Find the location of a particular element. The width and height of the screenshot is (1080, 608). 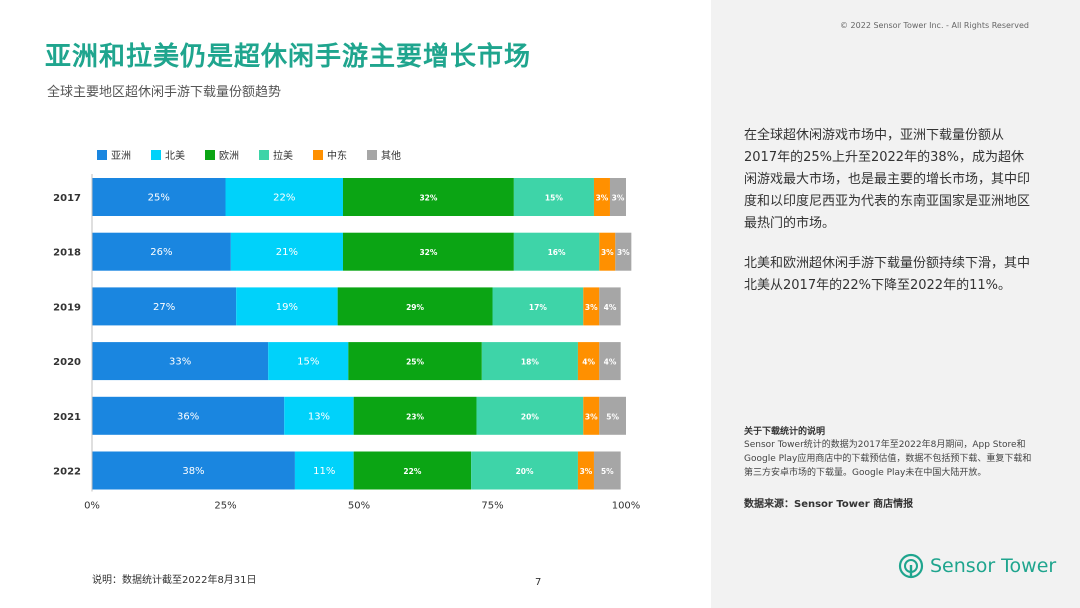

data-label-2017-series-5: 3% is located at coordinates (618, 198).